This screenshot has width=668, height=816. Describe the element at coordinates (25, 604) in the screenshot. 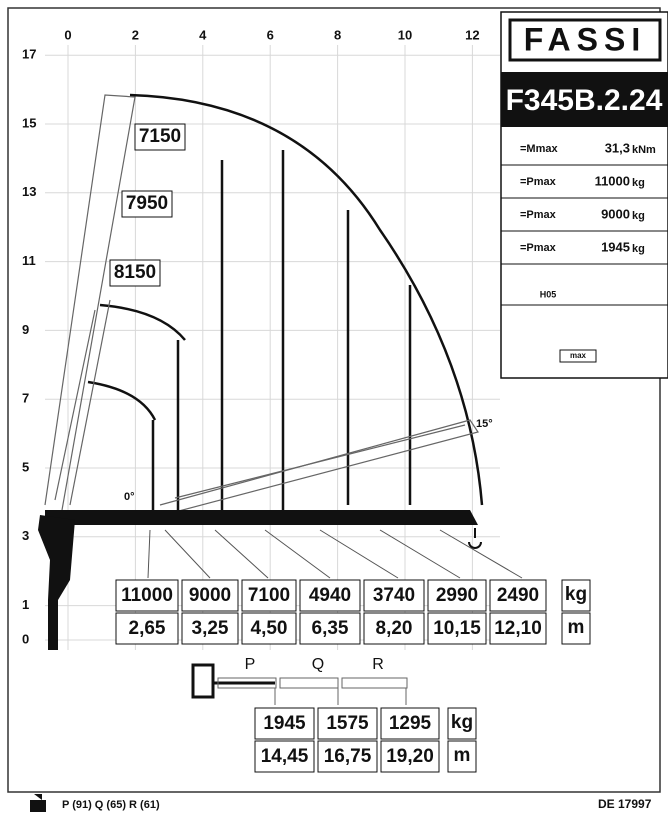

I see `y-label: 1` at that location.